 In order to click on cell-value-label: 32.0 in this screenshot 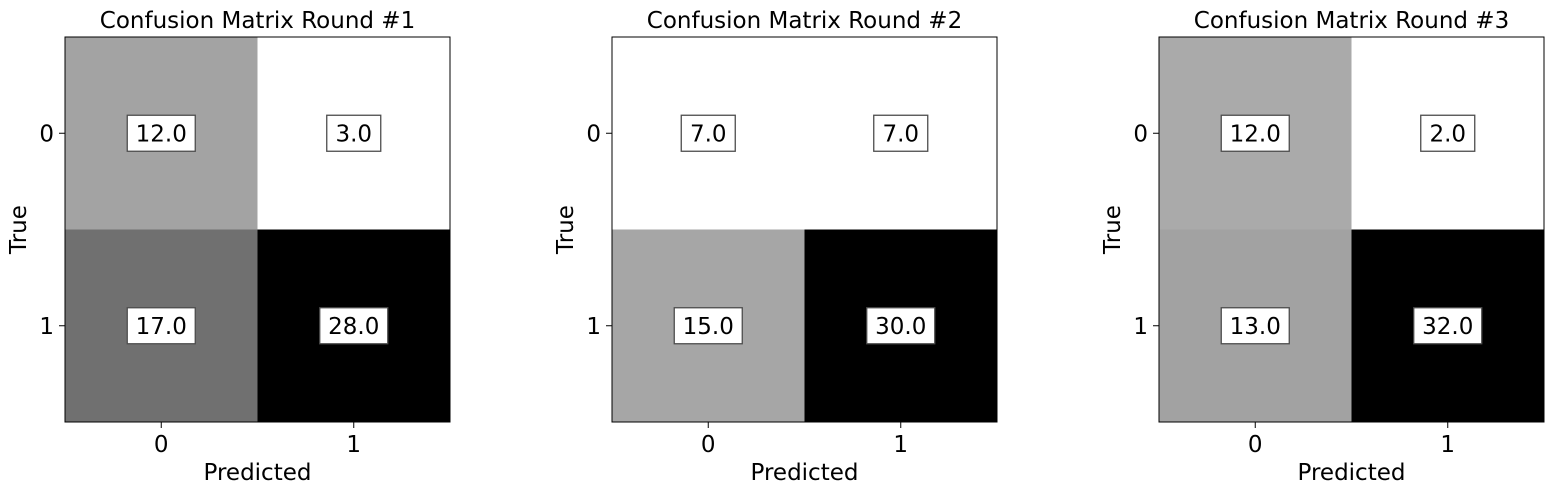, I will do `click(1447, 327)`.